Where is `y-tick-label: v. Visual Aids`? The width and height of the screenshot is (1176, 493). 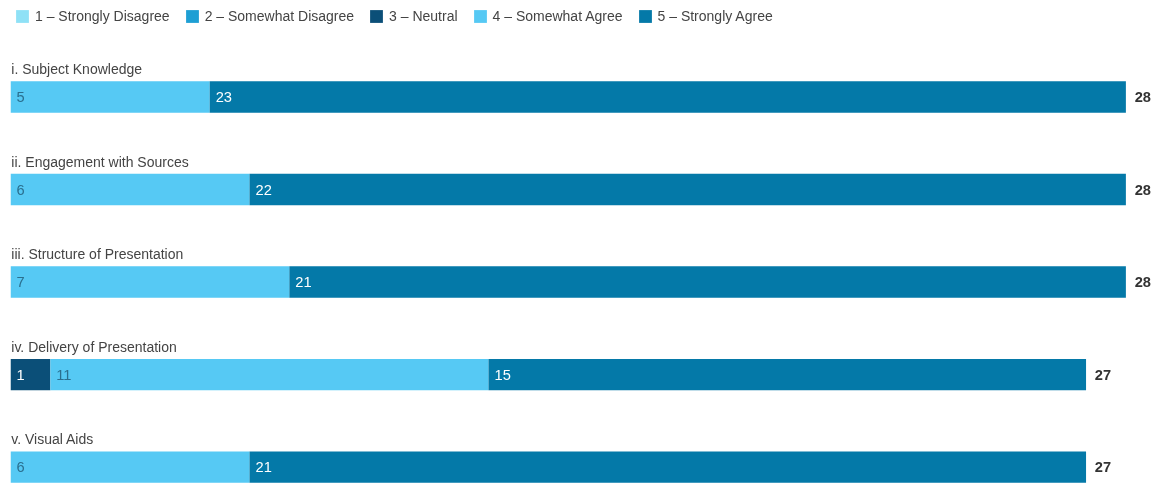
y-tick-label: v. Visual Aids is located at coordinates (52, 439).